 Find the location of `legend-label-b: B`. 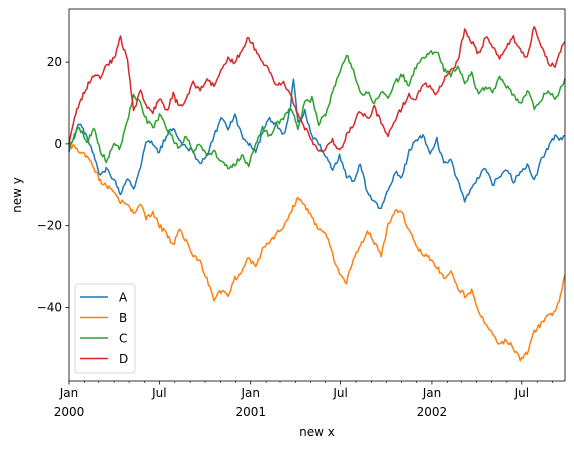

legend-label-b: B is located at coordinates (123, 318).